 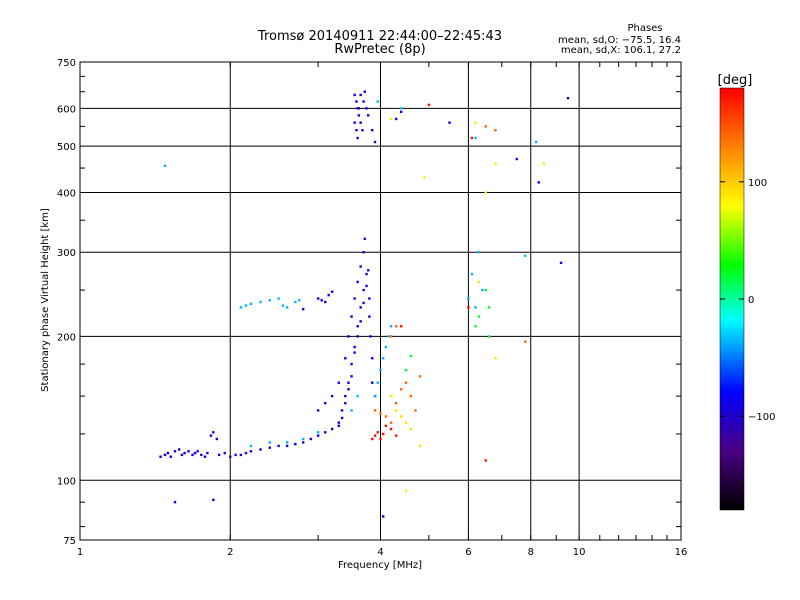 I want to click on colorbar: [deg] 100 0 −100, so click(x=746, y=292).